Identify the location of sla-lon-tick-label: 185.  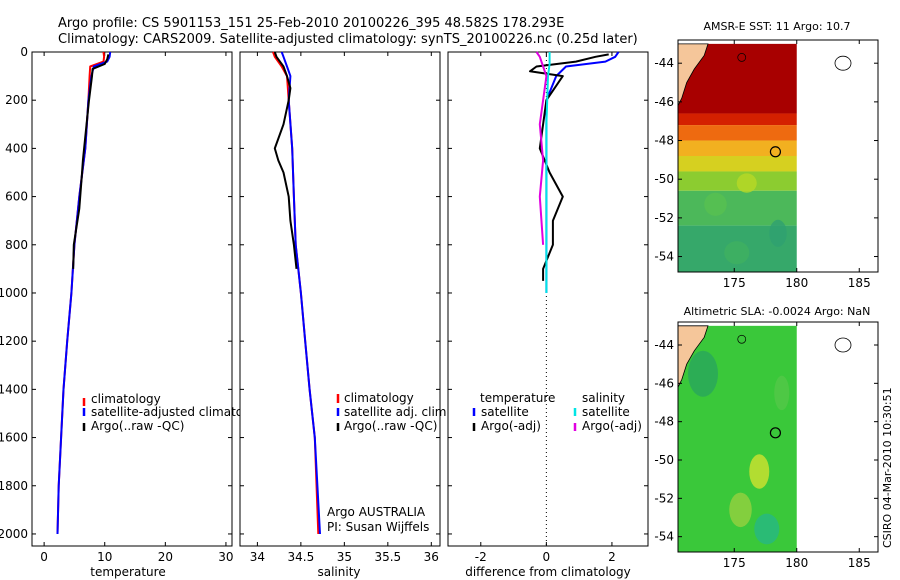
(859, 563).